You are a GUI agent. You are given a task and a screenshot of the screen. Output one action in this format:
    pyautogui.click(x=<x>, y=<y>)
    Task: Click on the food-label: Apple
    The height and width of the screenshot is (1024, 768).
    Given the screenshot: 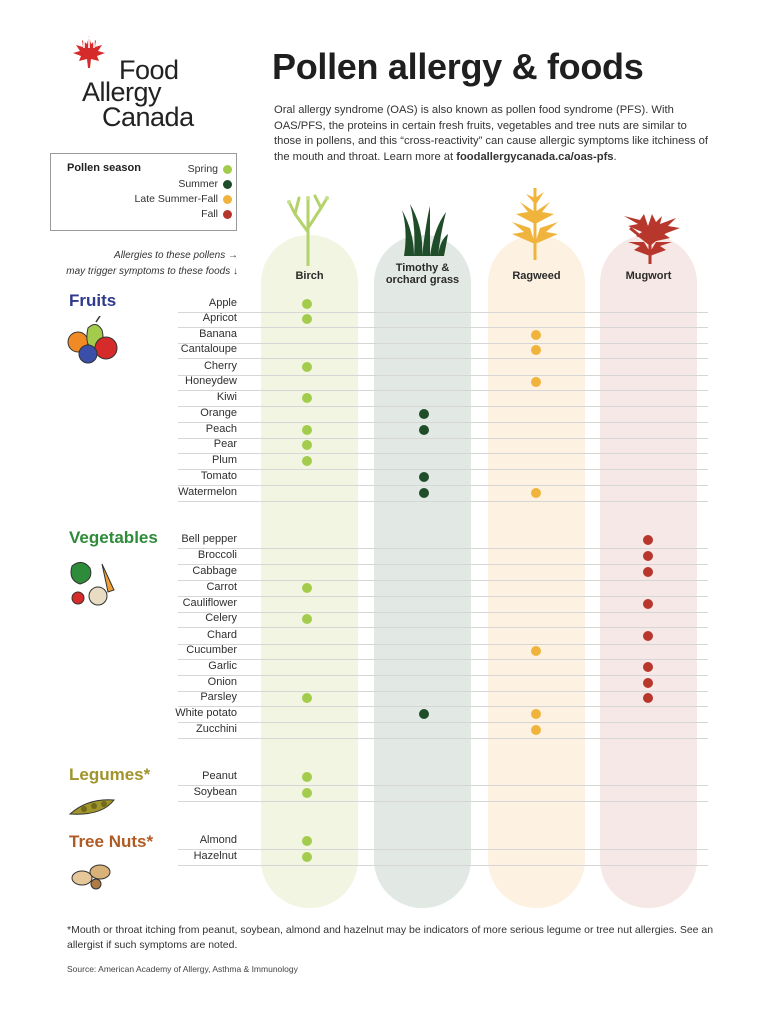 What is the action you would take?
    pyautogui.click(x=222, y=303)
    